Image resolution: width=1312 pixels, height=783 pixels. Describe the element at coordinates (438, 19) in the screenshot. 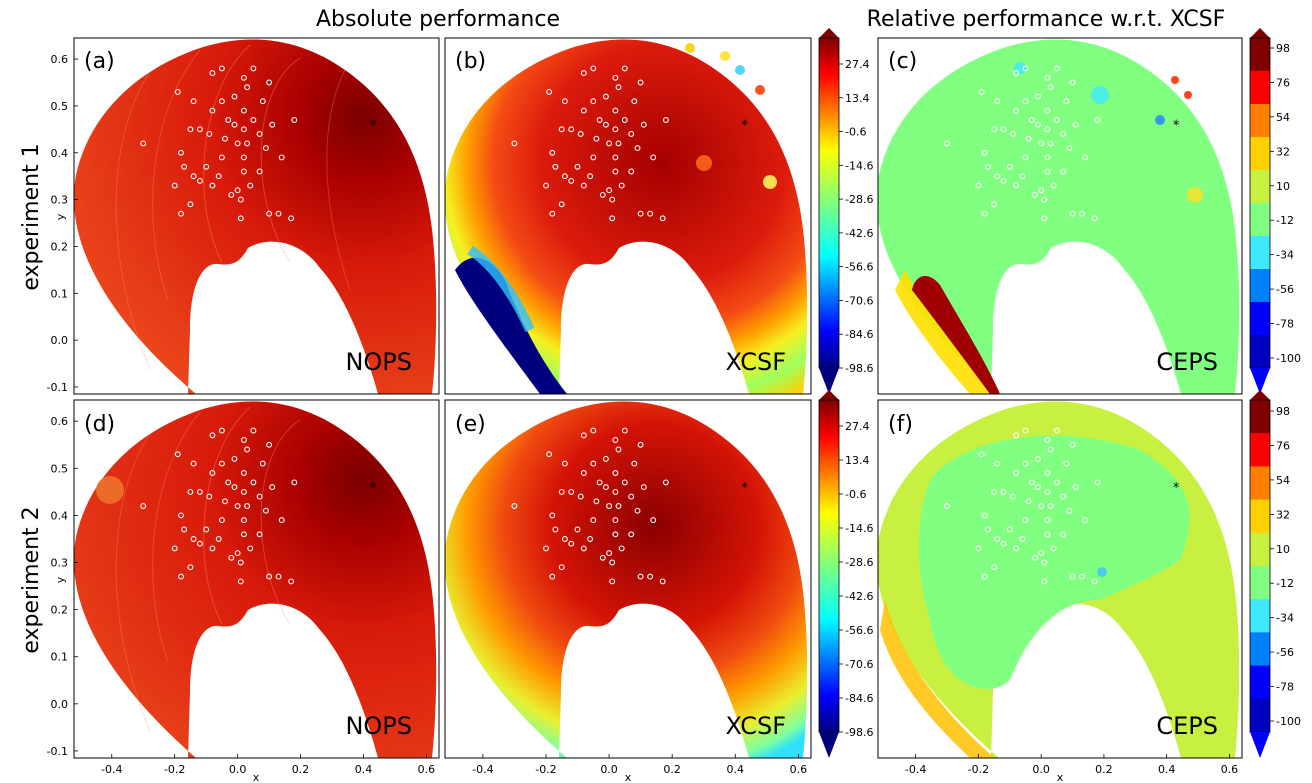

I see `header-absolute: Absolute performance` at that location.